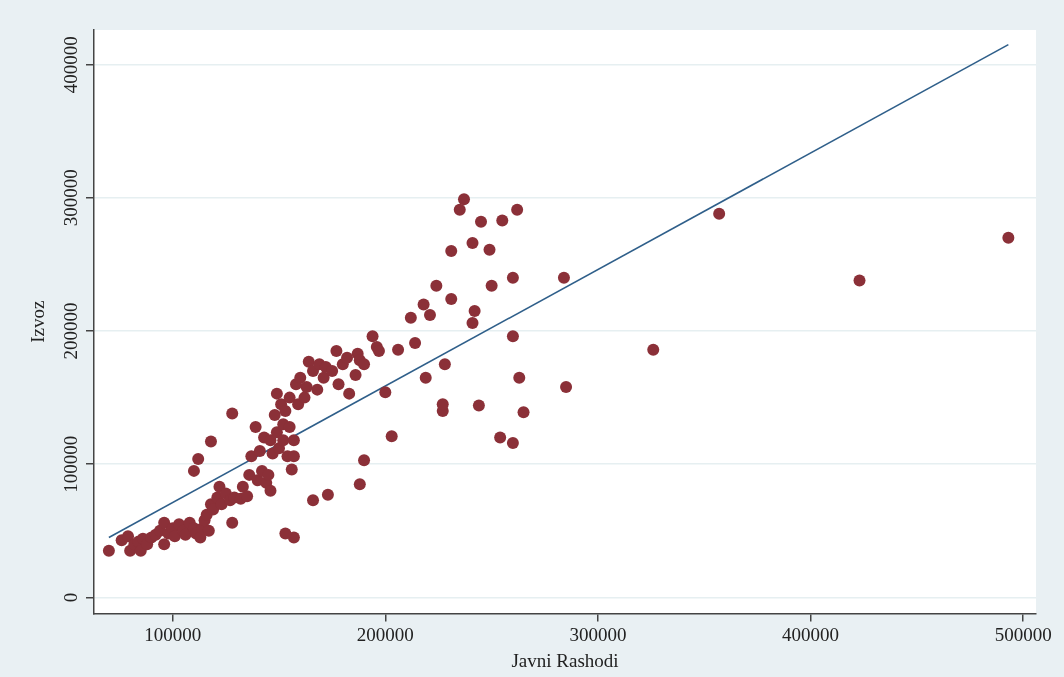 The image size is (1064, 677). Describe the element at coordinates (71, 331) in the screenshot. I see `y-tick-label: 200000` at that location.